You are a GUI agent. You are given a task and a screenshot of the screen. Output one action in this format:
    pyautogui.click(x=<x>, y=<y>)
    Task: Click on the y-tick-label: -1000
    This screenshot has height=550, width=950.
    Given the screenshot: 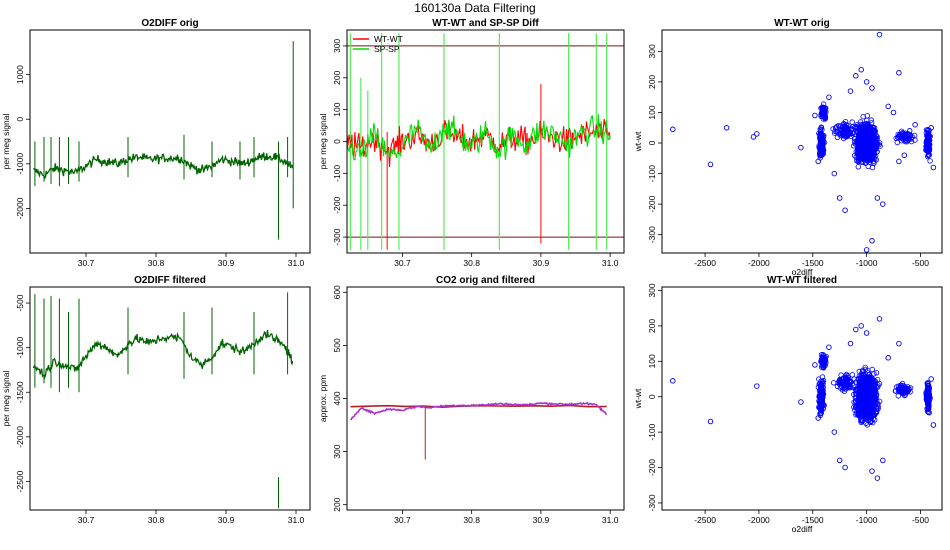 What is the action you would take?
    pyautogui.click(x=20, y=164)
    